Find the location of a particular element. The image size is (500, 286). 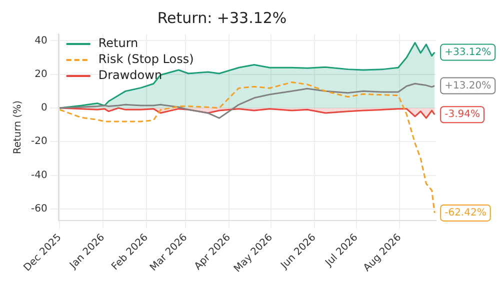

y-tick-label: -20 is located at coordinates (39, 142).